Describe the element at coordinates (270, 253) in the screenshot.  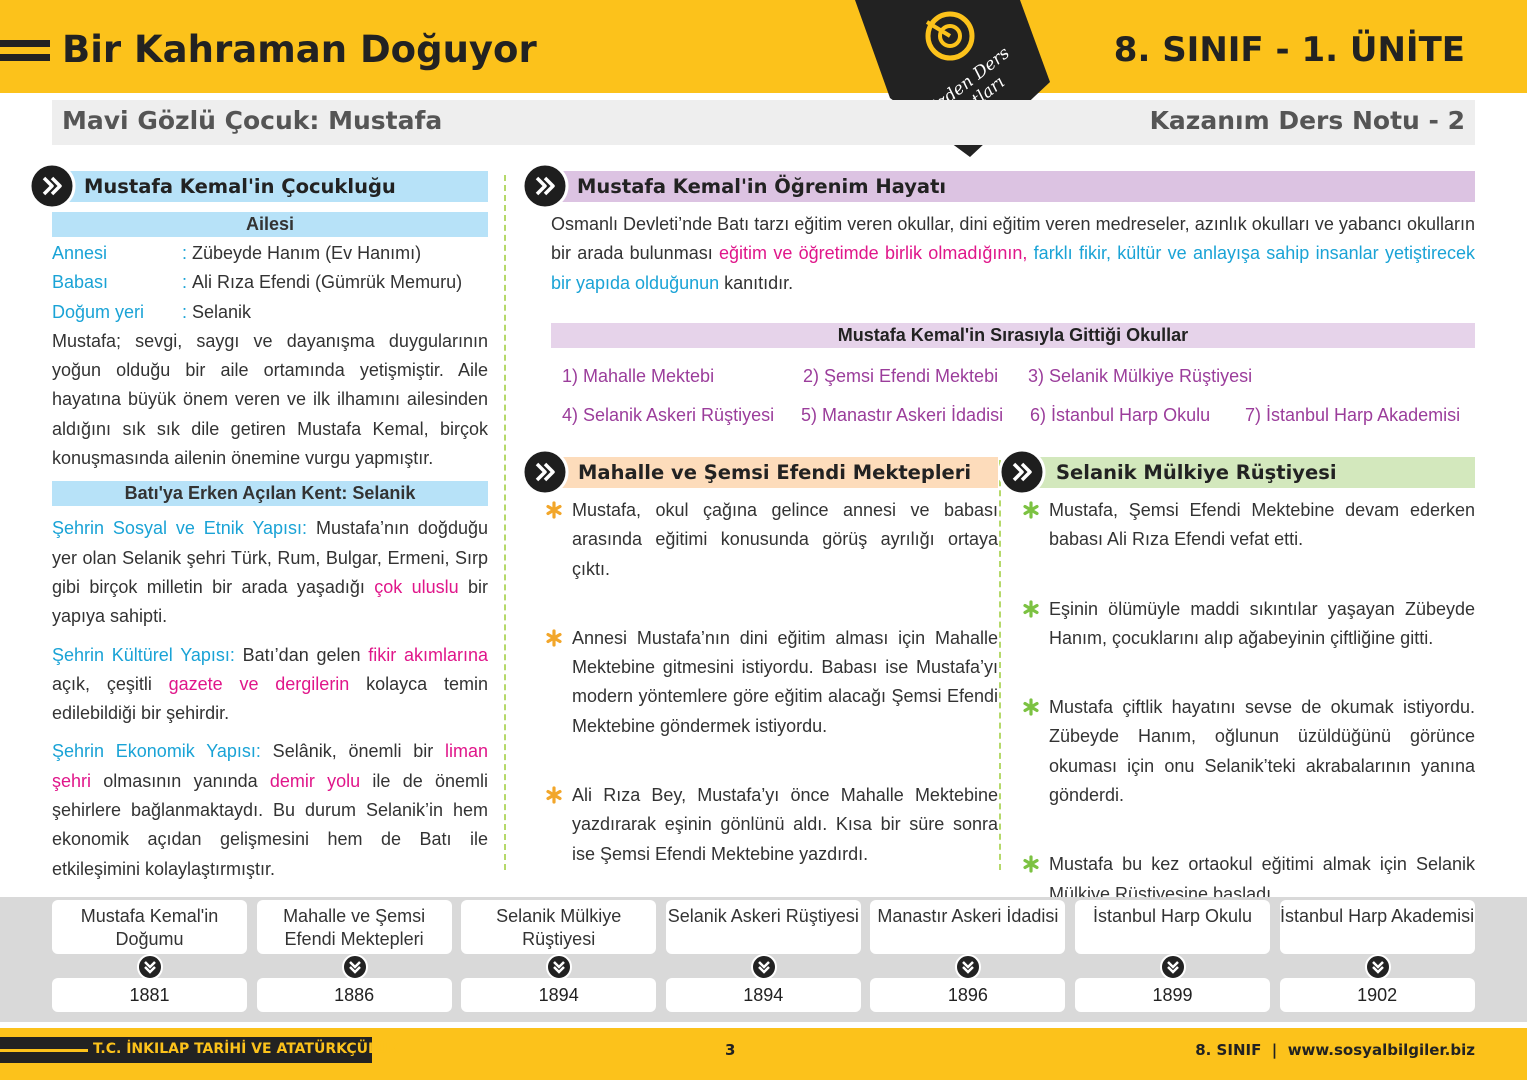
I see `family-row: Annesi: Zübeyde Hanım (Ev Hanımı)` at that location.